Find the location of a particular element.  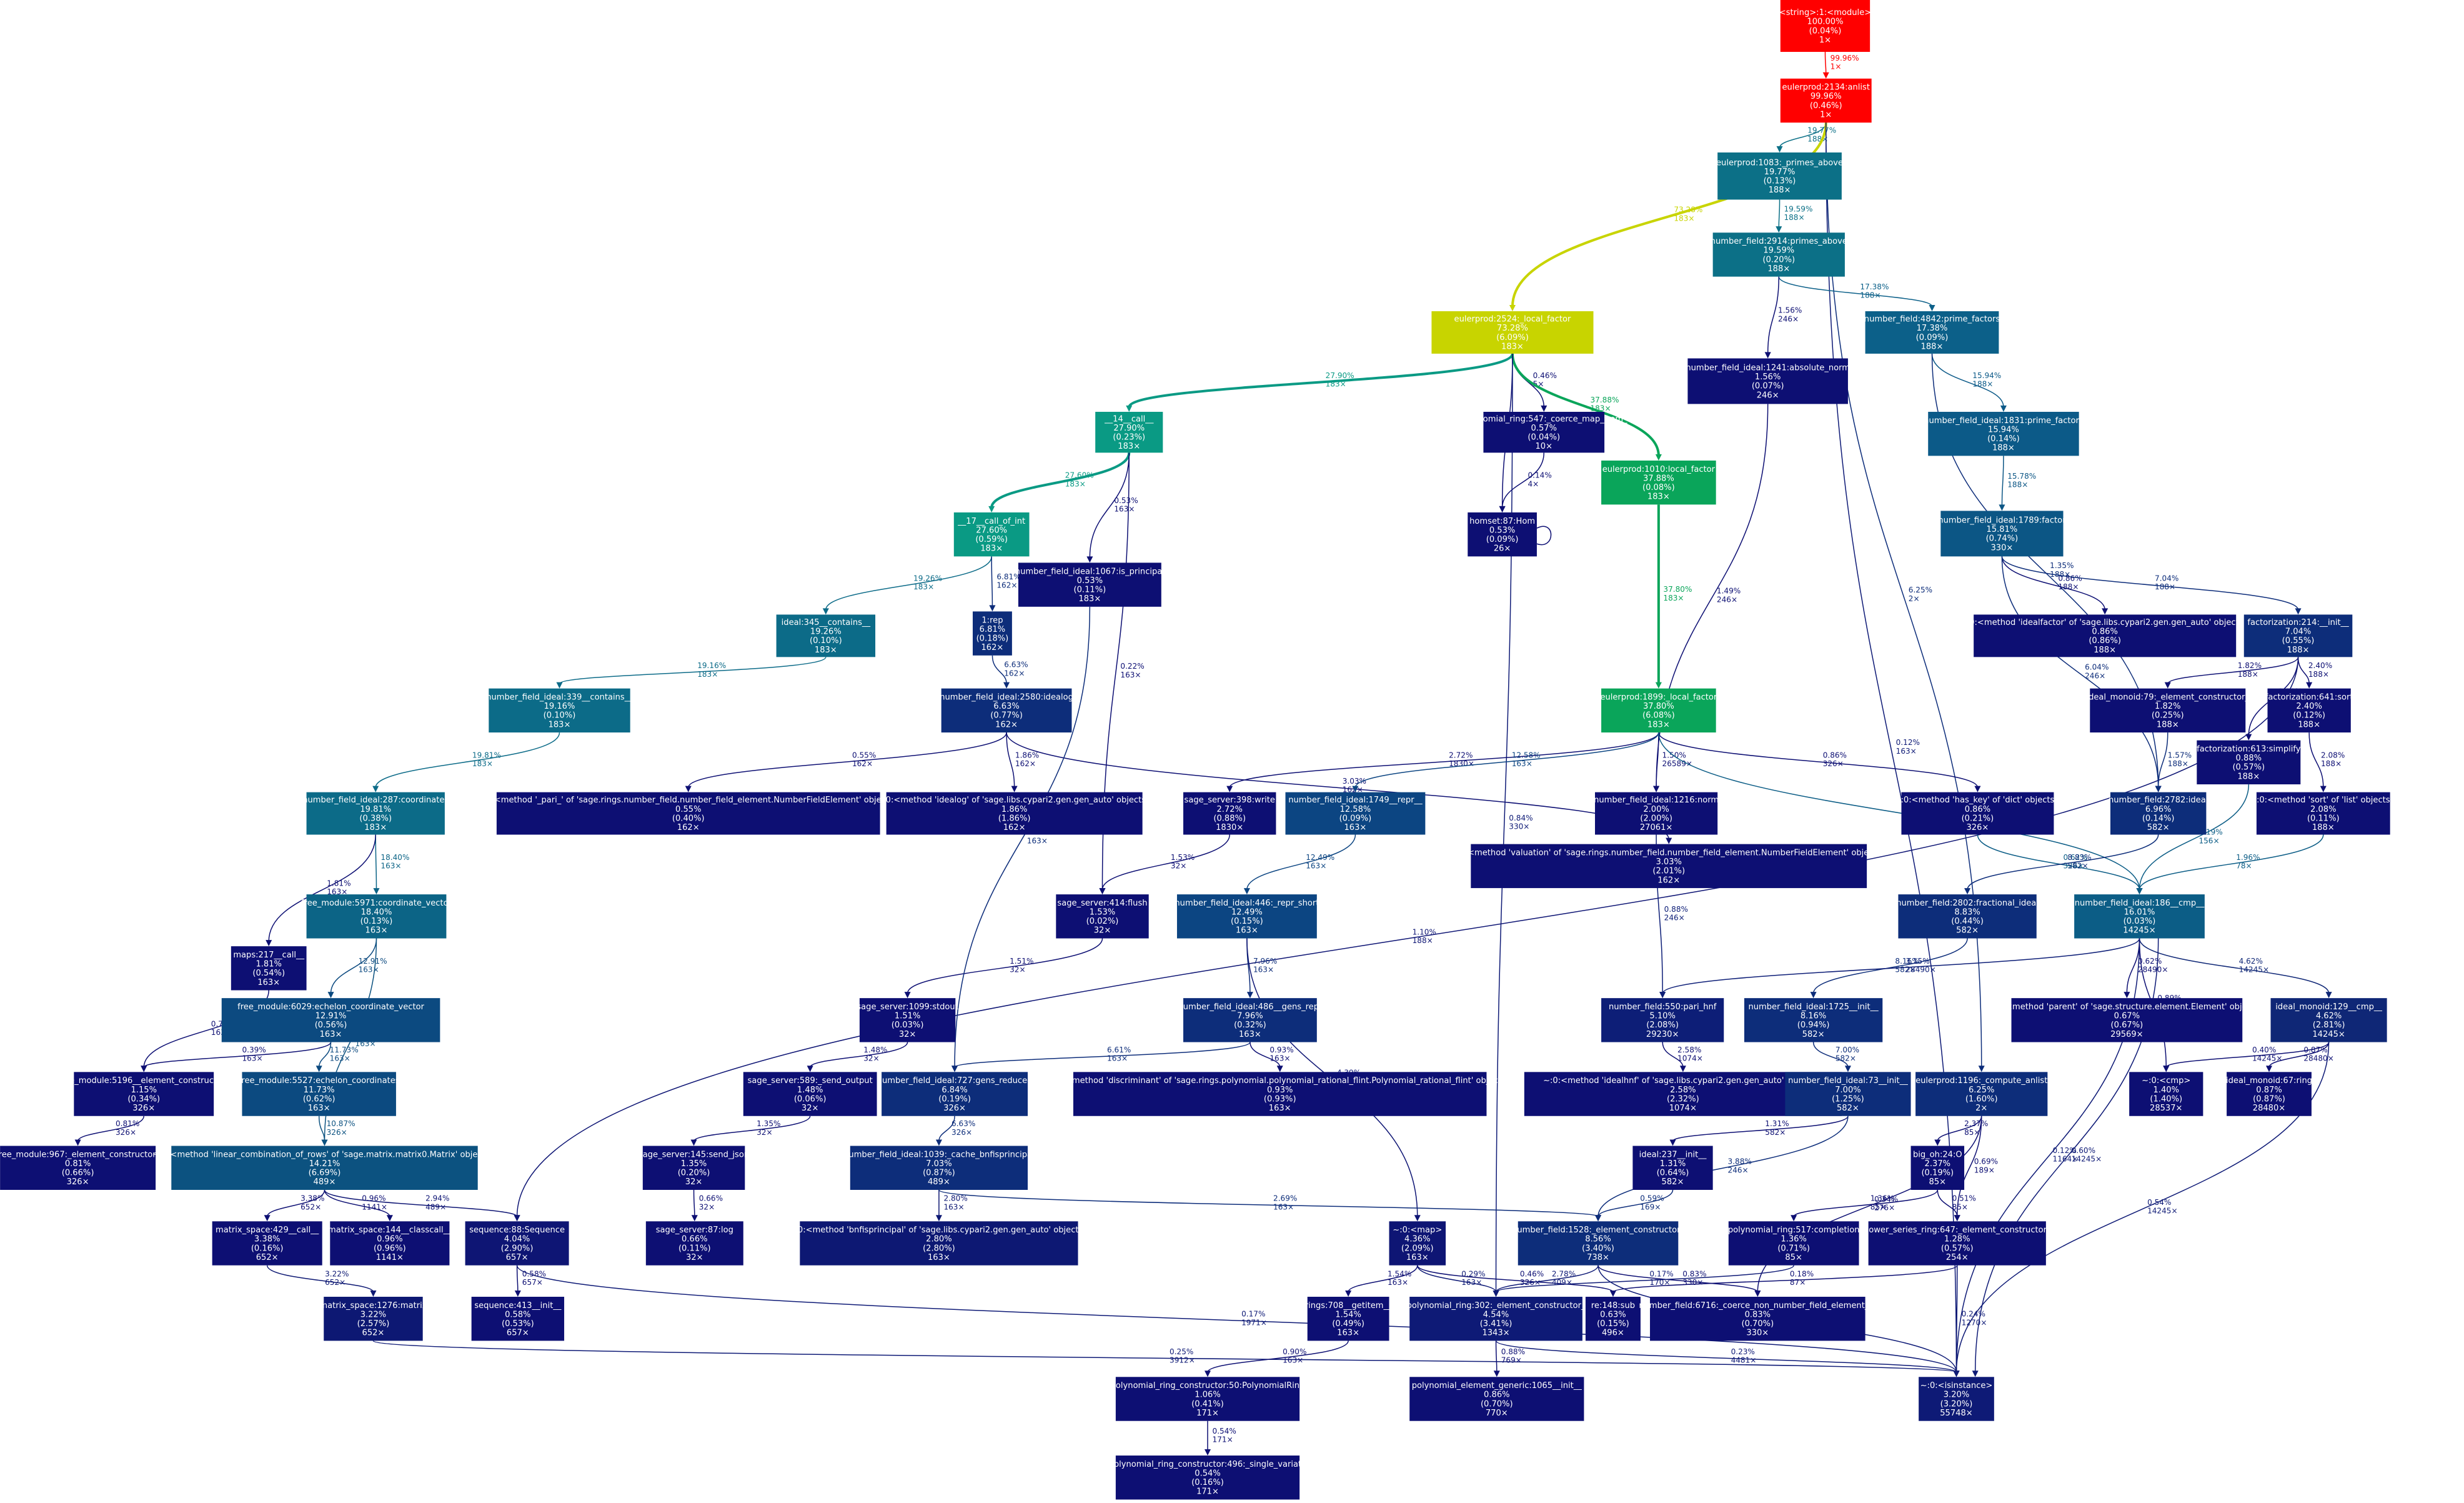

node-label: 19.26% is located at coordinates (826, 632).